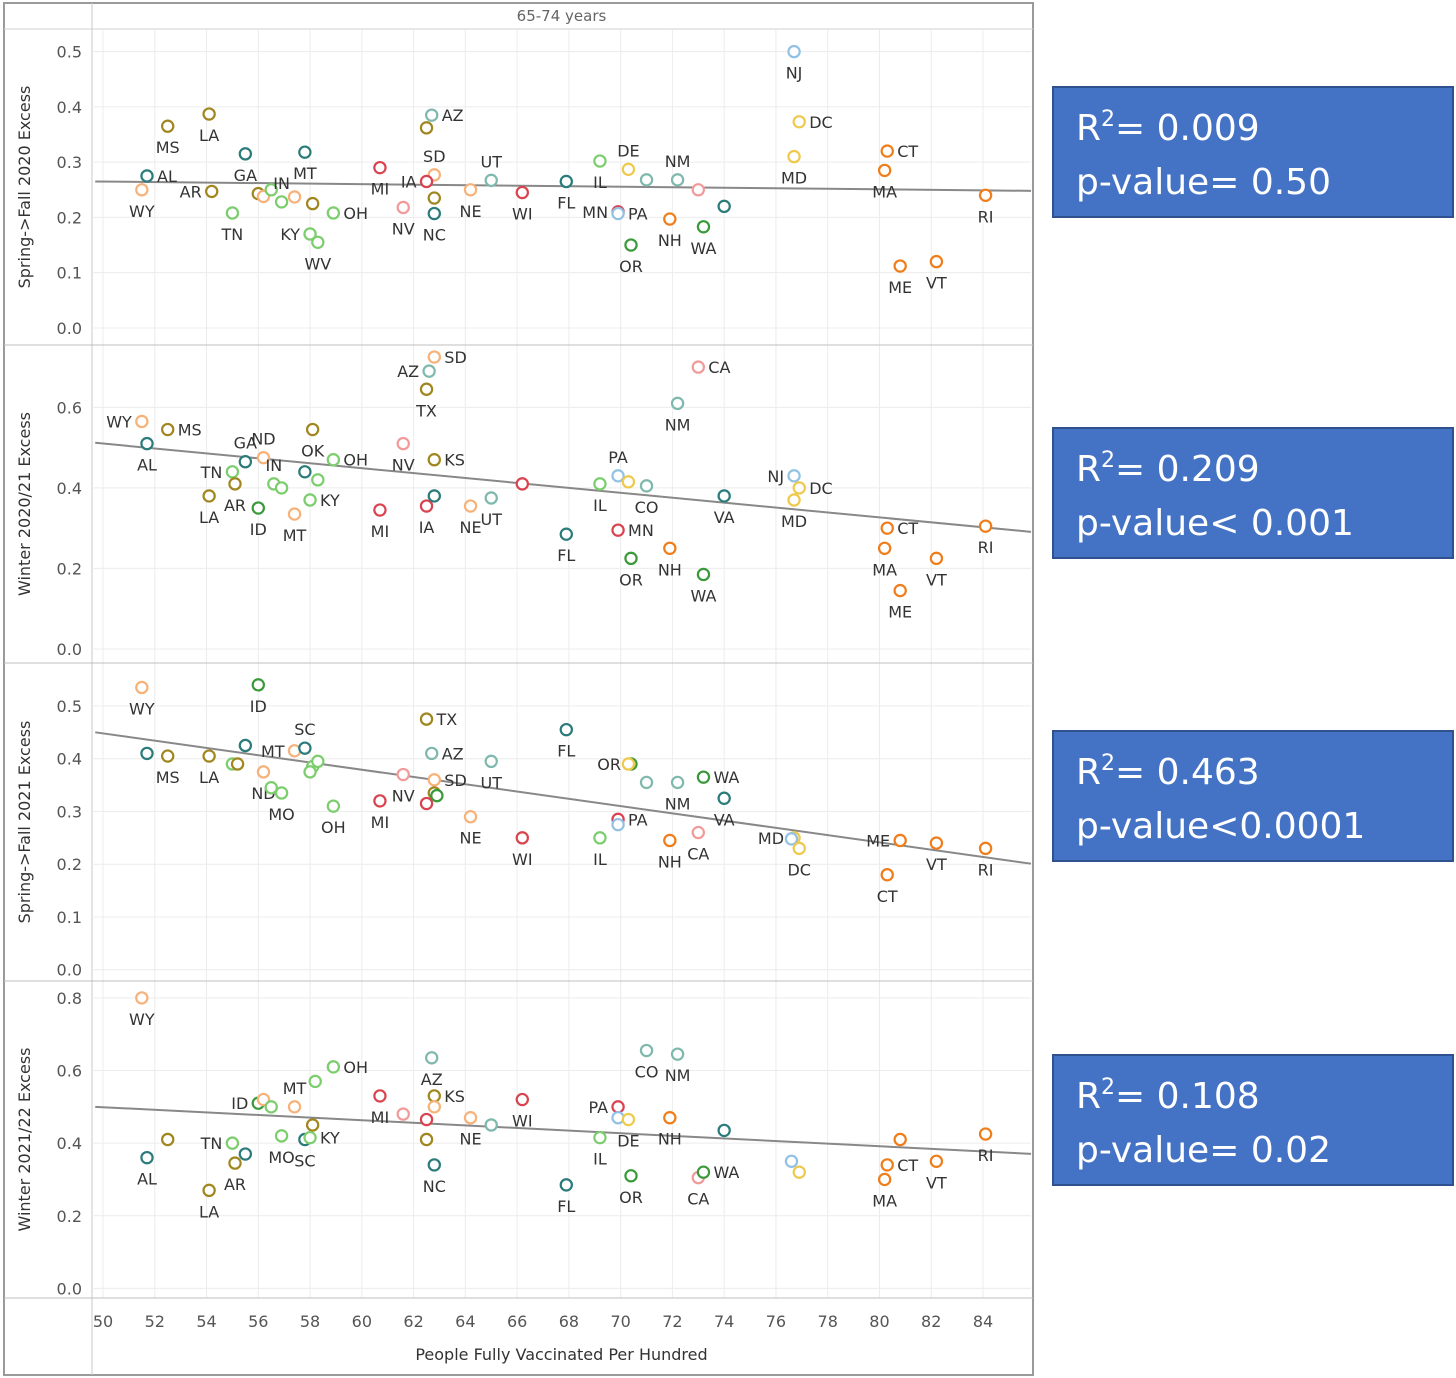 This screenshot has width=1456, height=1378. I want to click on x-tick-label: 66, so click(517, 1321).